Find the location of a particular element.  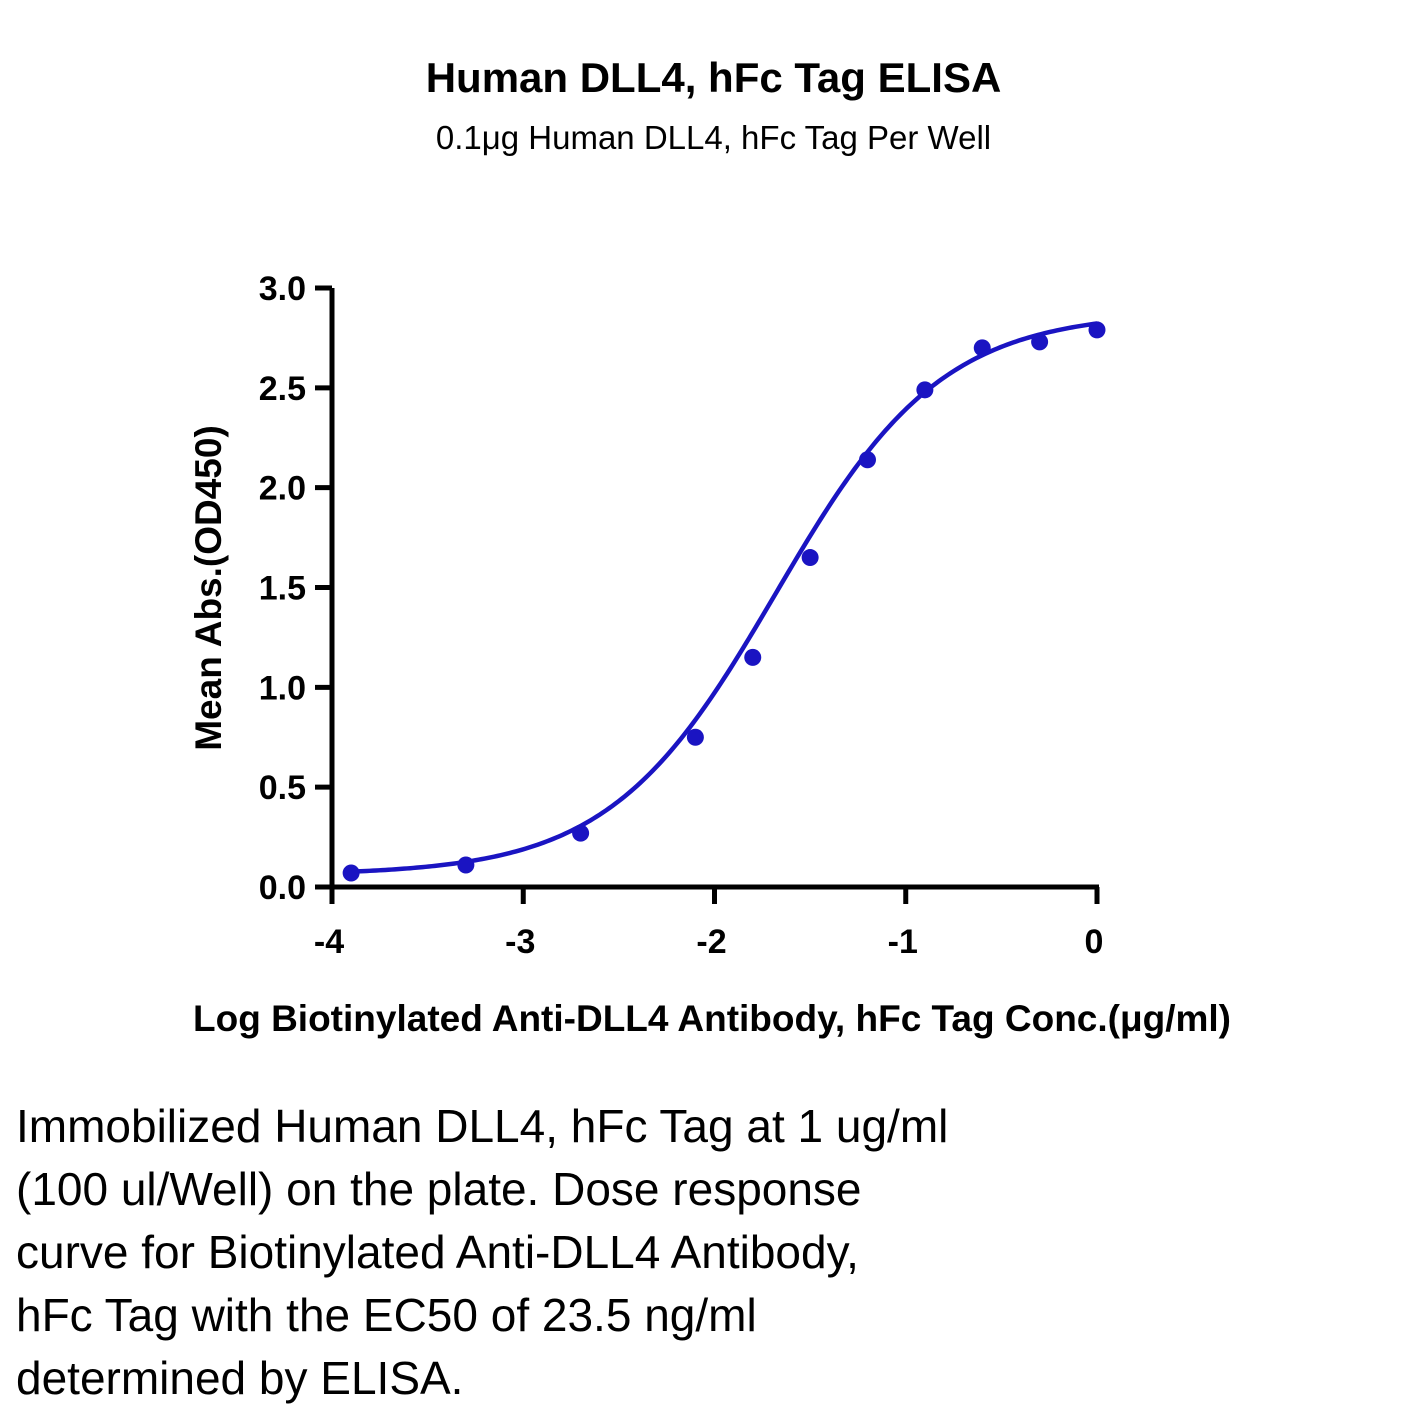

y-tick-label: 0.5 is located at coordinates (282, 788).